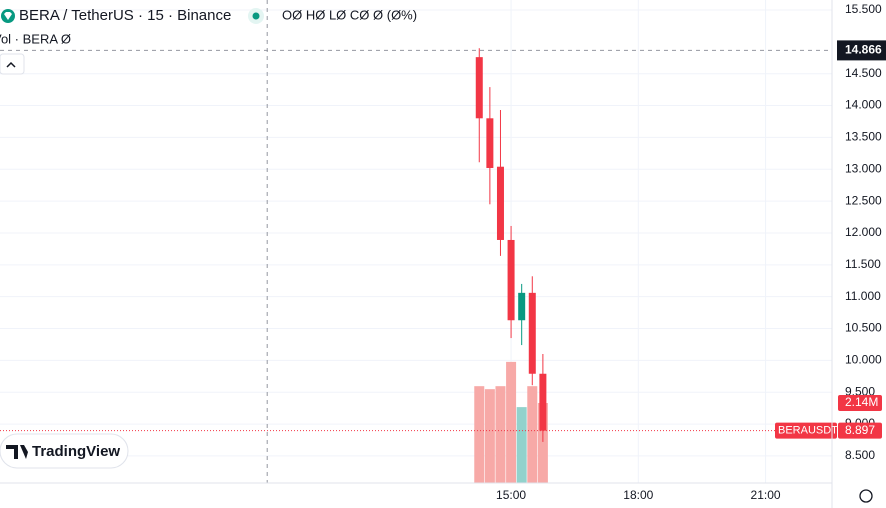 This screenshot has width=886, height=508. I want to click on settings-button, so click(866, 496).